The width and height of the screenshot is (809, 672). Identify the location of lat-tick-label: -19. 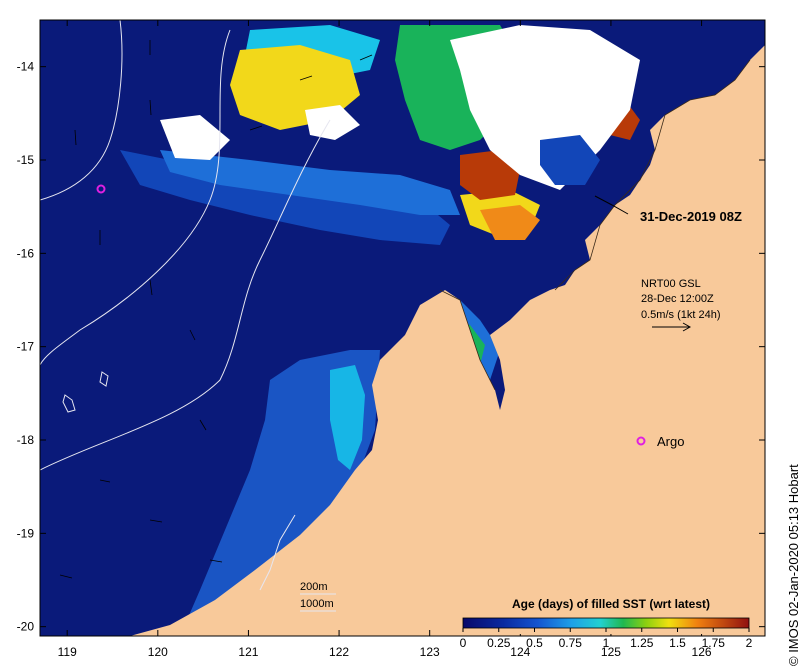
(26, 533).